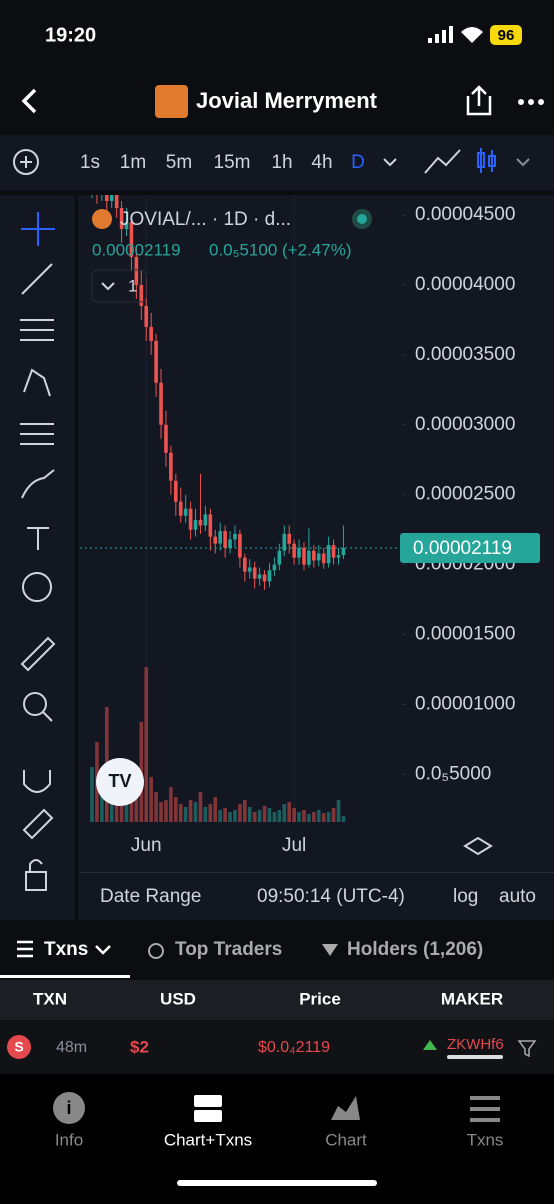  What do you see at coordinates (108, 286) in the screenshot?
I see `indicator-chevron` at bounding box center [108, 286].